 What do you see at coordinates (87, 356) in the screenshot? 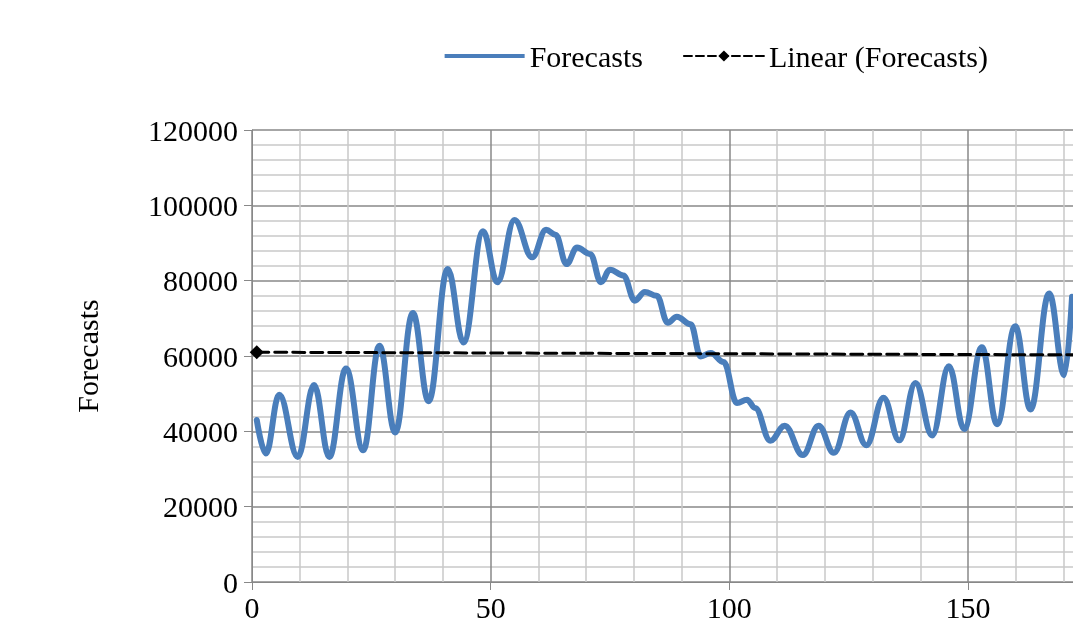
I see `y-axis-title: Forecasts` at bounding box center [87, 356].